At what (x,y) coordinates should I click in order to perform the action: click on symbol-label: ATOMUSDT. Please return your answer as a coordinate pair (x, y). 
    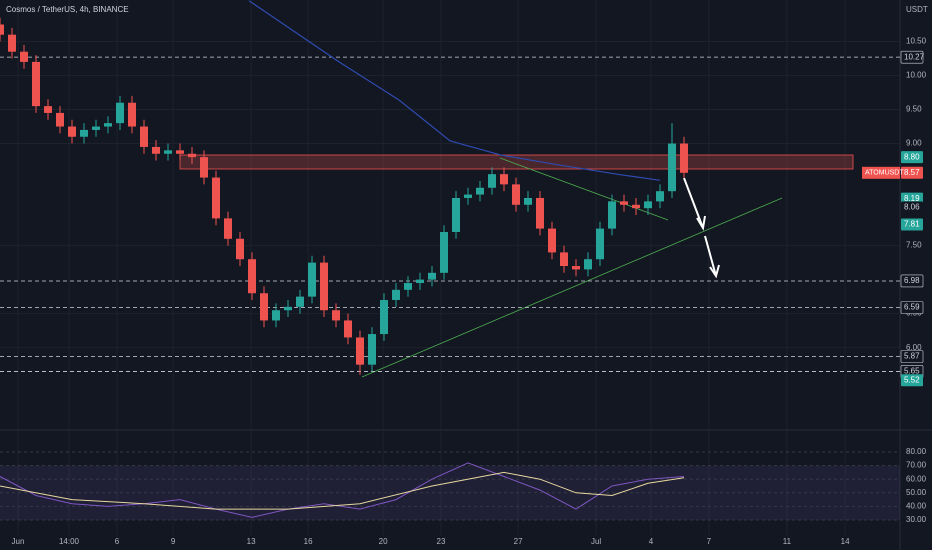
    Looking at the image, I should click on (884, 173).